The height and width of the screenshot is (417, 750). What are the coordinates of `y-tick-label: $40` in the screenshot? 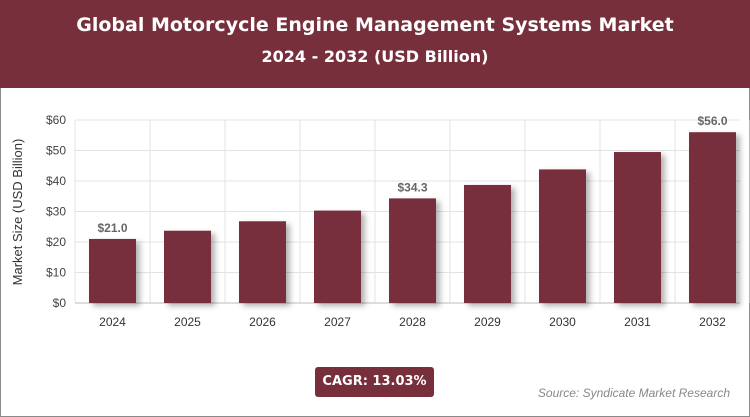 It's located at (56, 181).